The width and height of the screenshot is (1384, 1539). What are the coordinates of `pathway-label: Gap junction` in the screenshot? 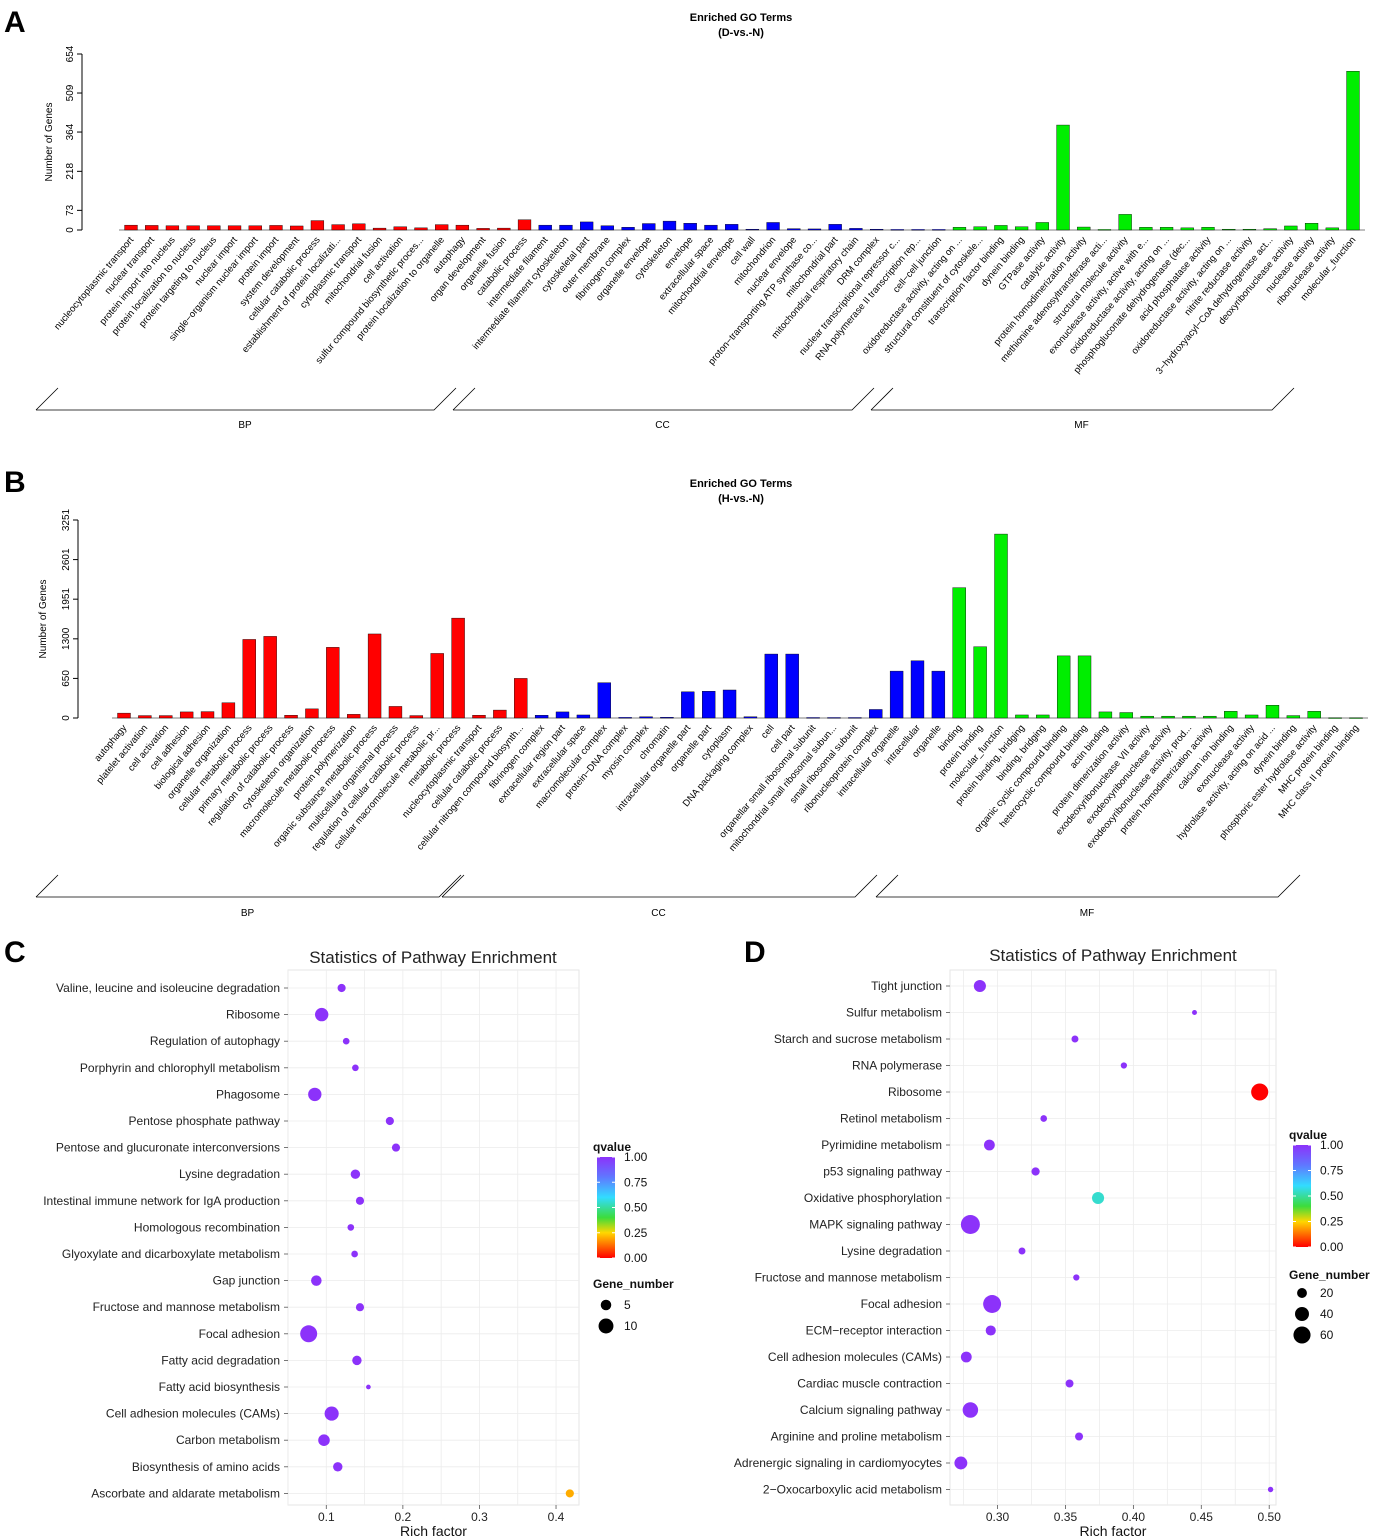 It's located at (246, 1281).